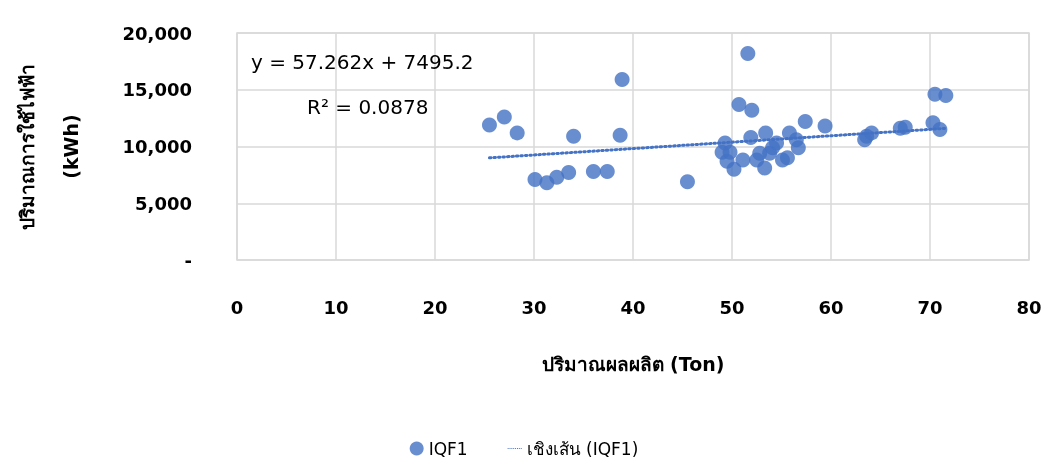 The width and height of the screenshot is (1048, 464). What do you see at coordinates (157, 90) in the screenshot?
I see `y-tick-label: 15,000` at bounding box center [157, 90].